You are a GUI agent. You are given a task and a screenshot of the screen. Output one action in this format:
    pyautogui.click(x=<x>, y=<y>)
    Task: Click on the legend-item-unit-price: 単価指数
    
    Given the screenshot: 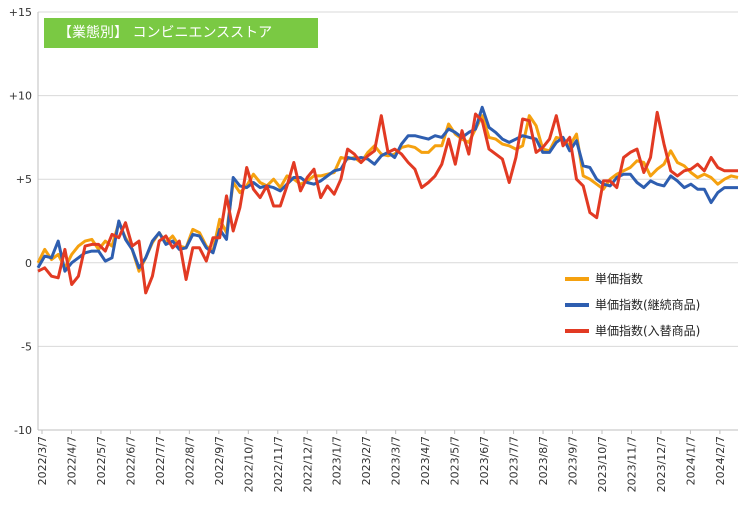 What is the action you would take?
    pyautogui.click(x=640, y=279)
    